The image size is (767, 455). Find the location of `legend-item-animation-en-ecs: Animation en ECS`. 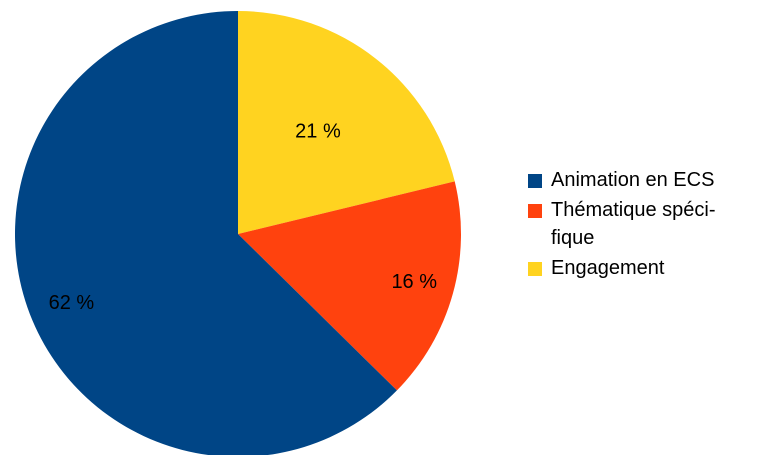

legend-item-animation-en-ecs: Animation en ECS is located at coordinates (645, 180).